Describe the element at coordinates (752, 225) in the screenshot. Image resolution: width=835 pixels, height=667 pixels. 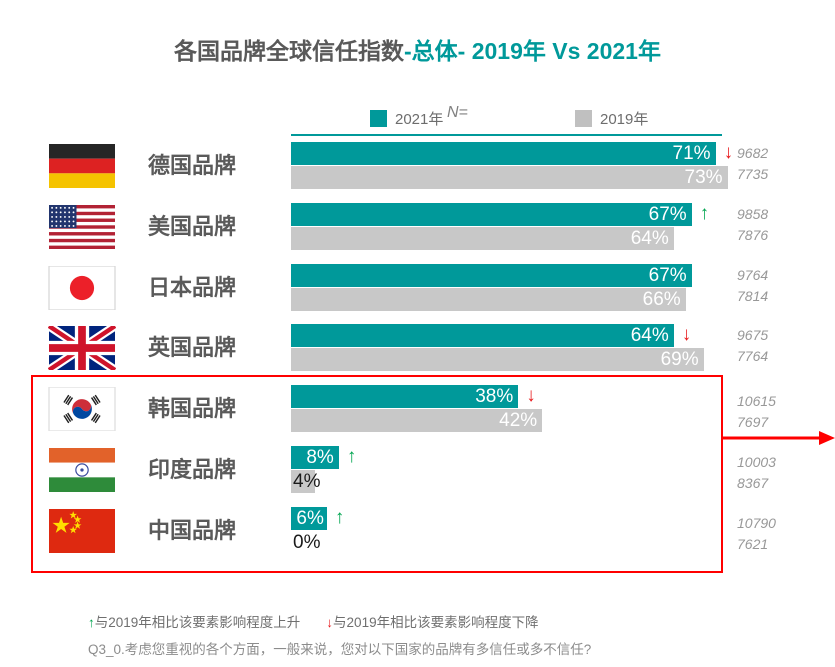
I see `sample-size-values: 9858 7876` at that location.